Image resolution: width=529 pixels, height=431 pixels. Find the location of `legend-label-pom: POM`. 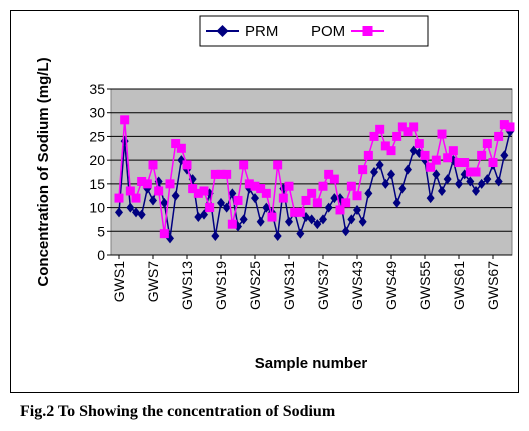

legend-label-pom: POM is located at coordinates (328, 31).